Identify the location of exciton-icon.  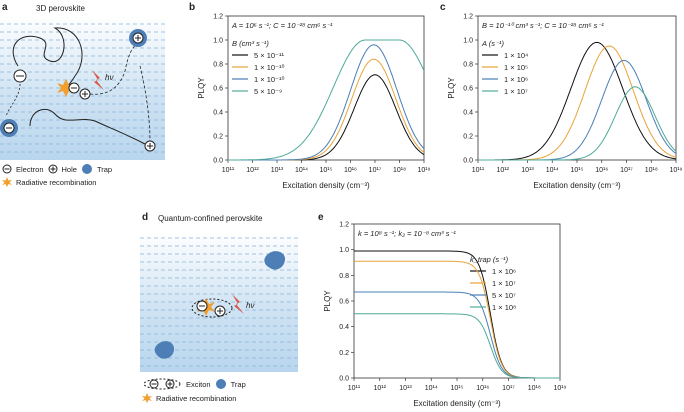
(212, 308).